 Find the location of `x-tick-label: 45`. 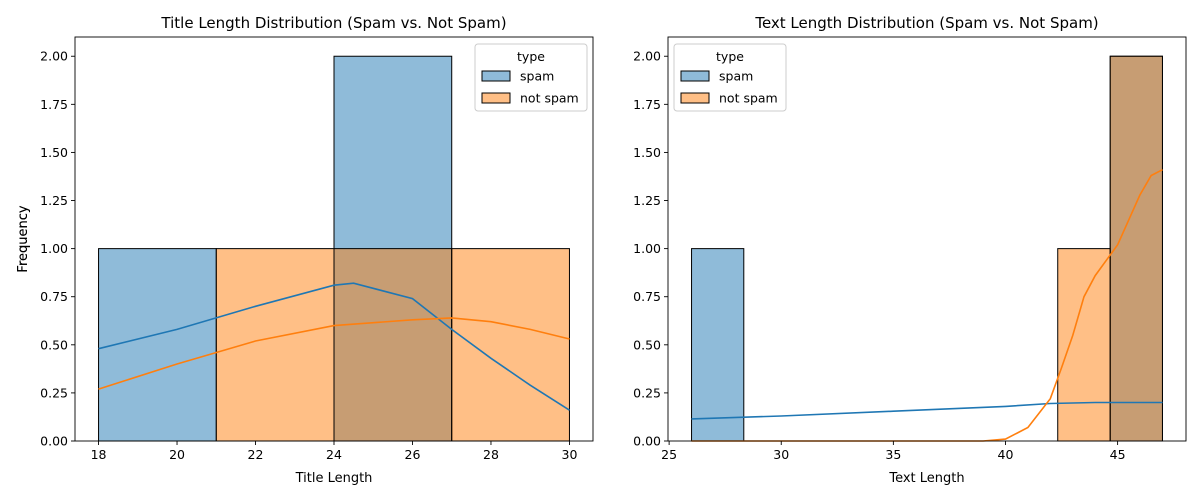

x-tick-label: 45 is located at coordinates (1118, 454).